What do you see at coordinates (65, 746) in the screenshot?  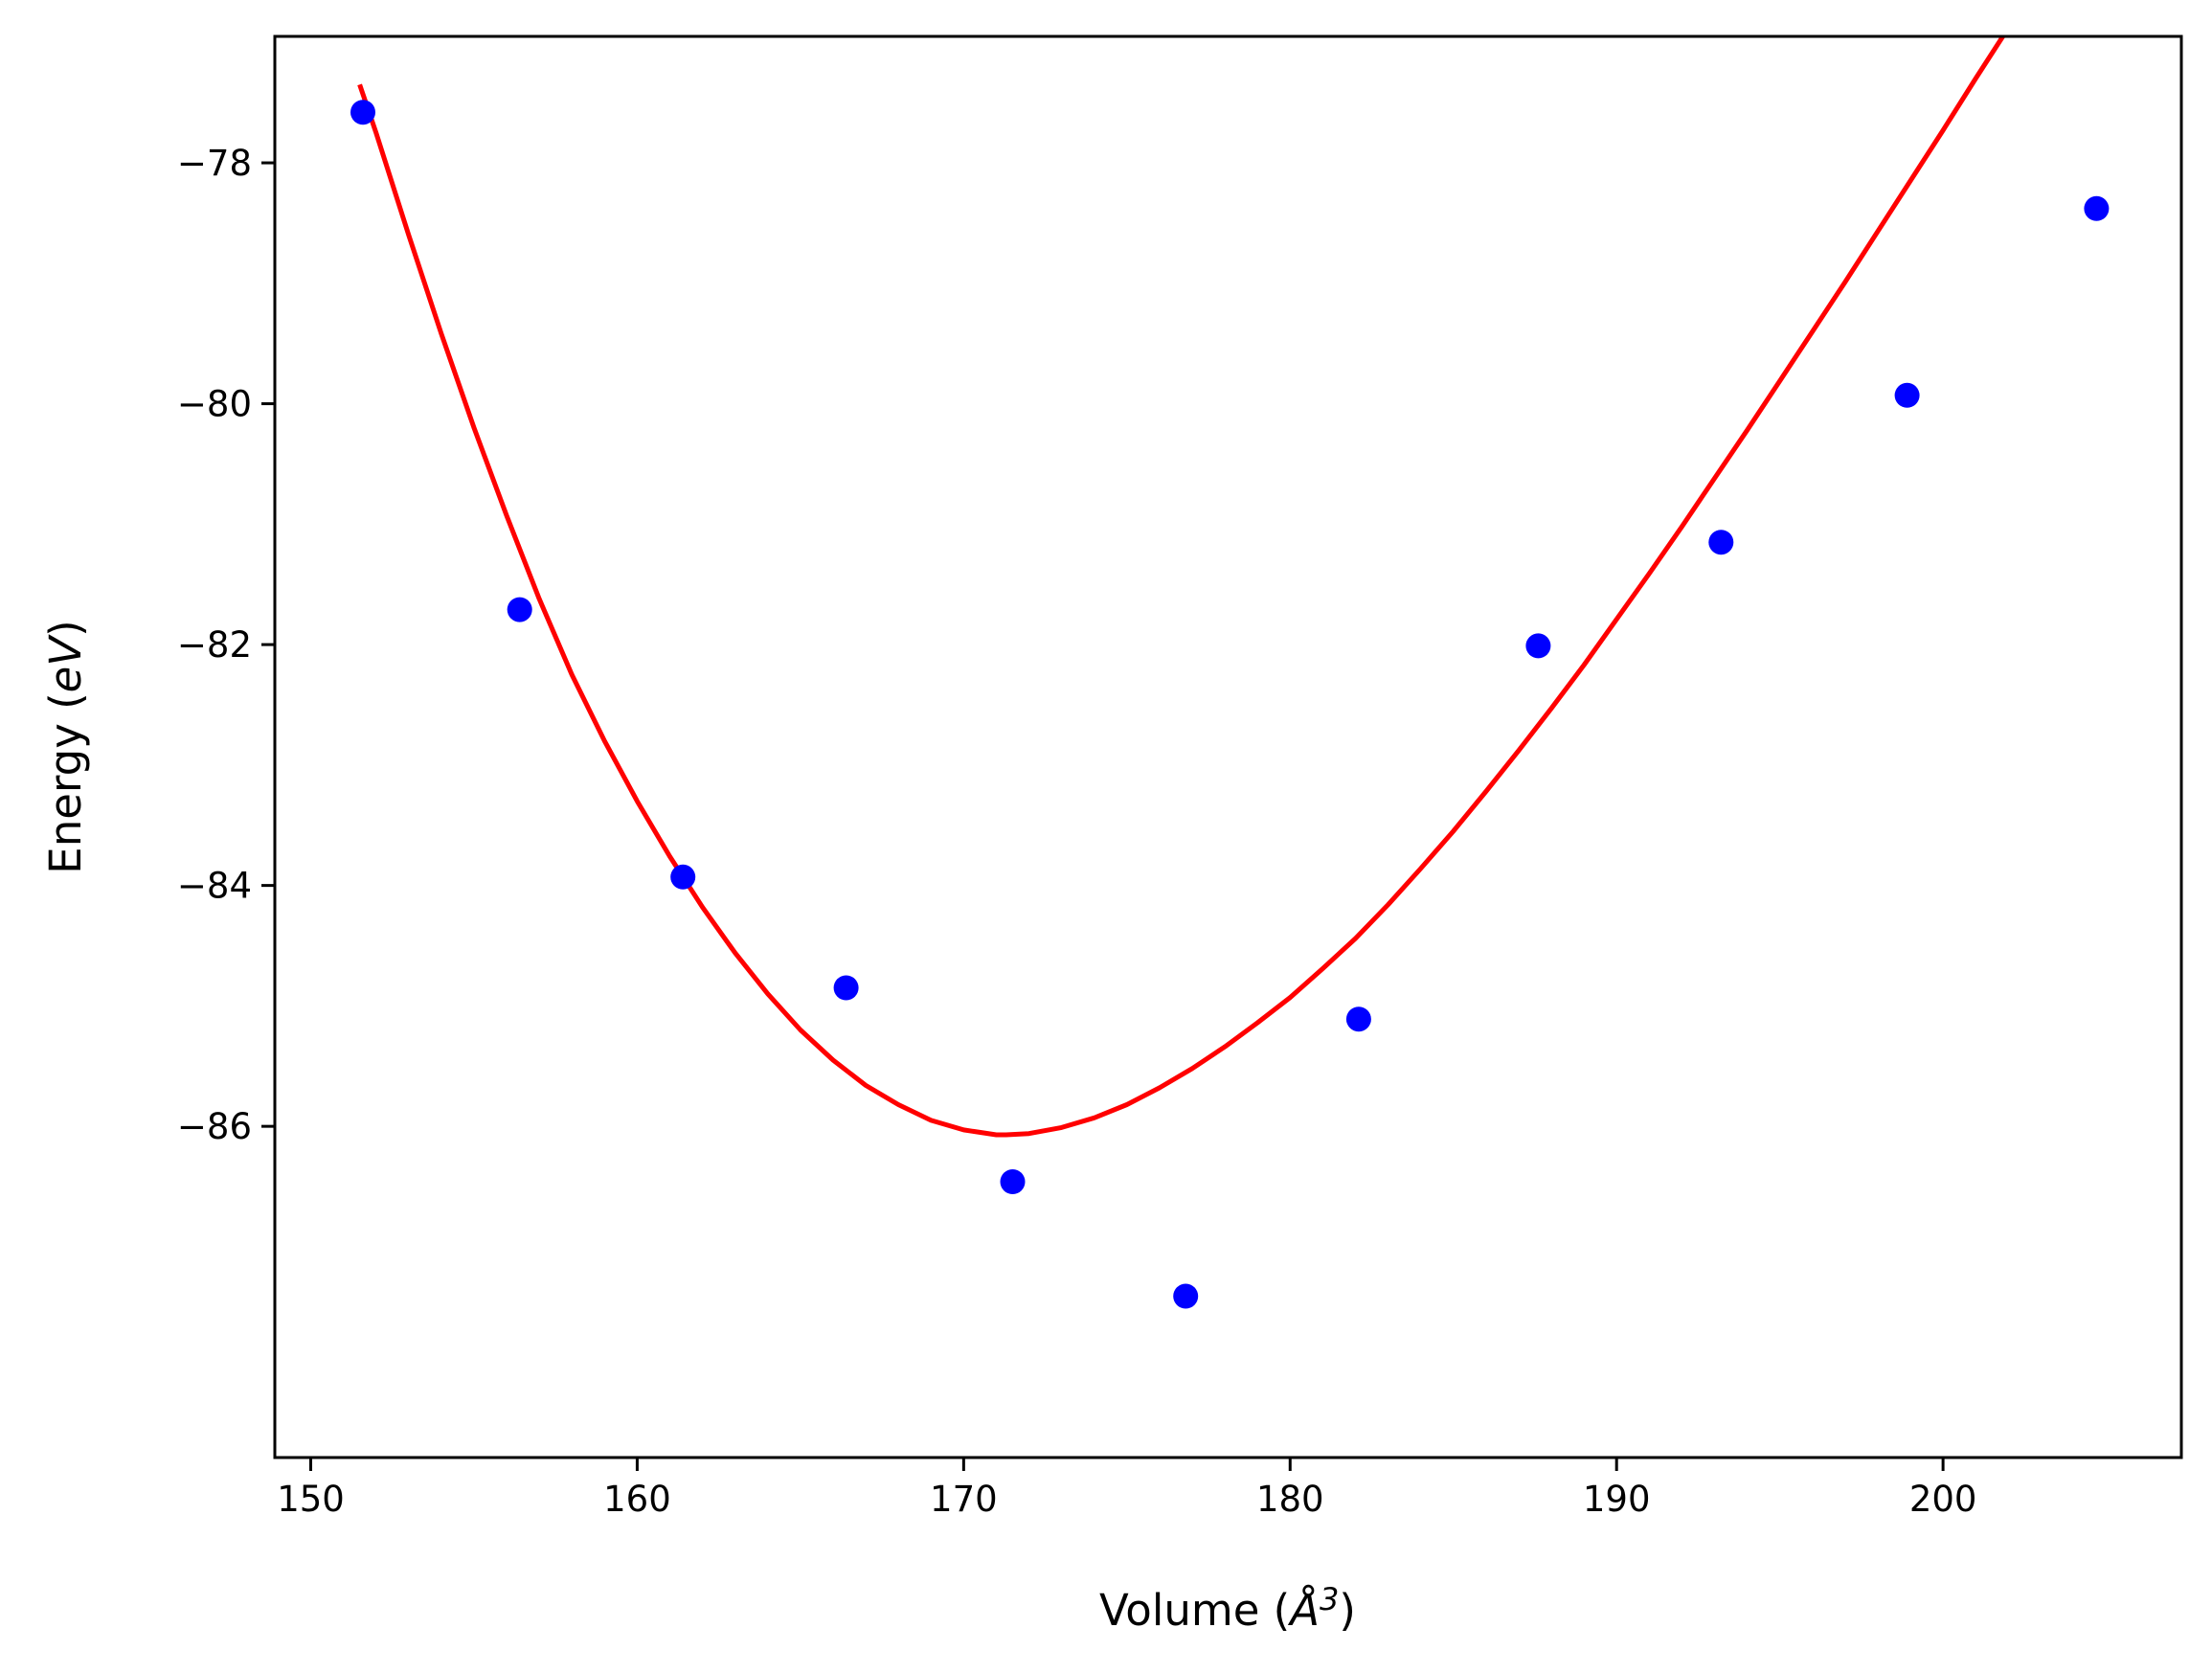 I see `y-axis-title: Energy (eV)` at bounding box center [65, 746].